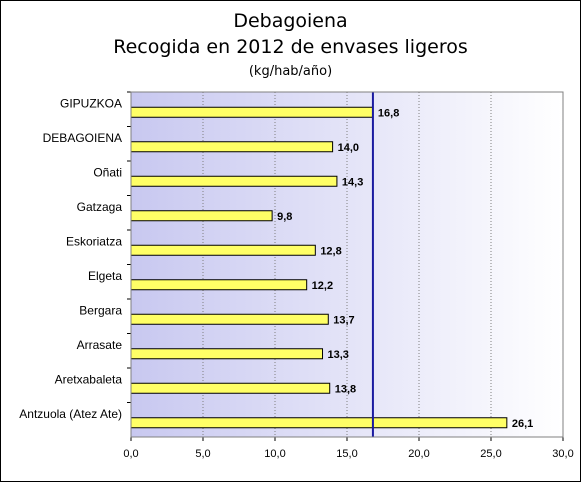 The image size is (581, 482). Describe the element at coordinates (70, 414) in the screenshot. I see `category-label: Antzuola (Atez Ate)` at that location.